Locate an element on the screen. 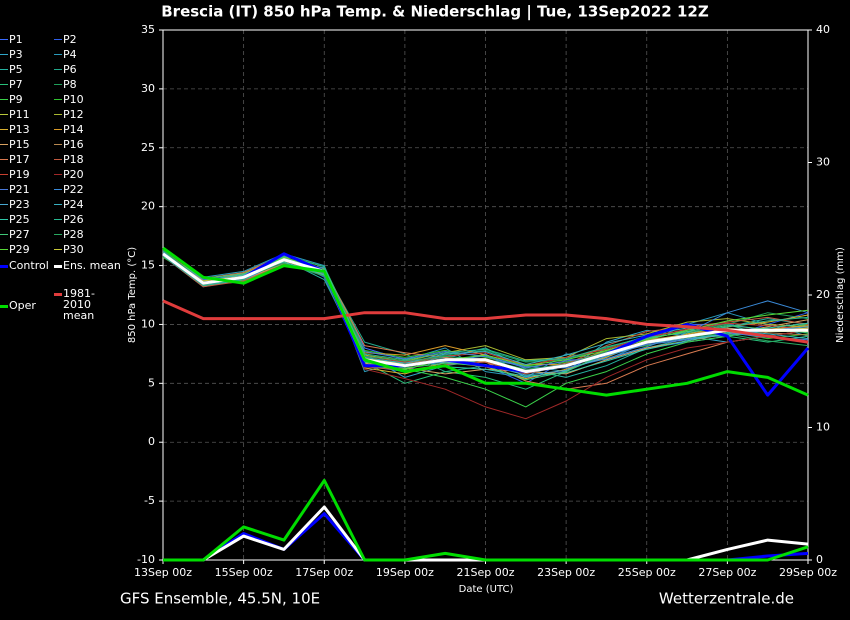 Image resolution: width=850 pixels, height=620 pixels. legend-label: P26 is located at coordinates (73, 219).